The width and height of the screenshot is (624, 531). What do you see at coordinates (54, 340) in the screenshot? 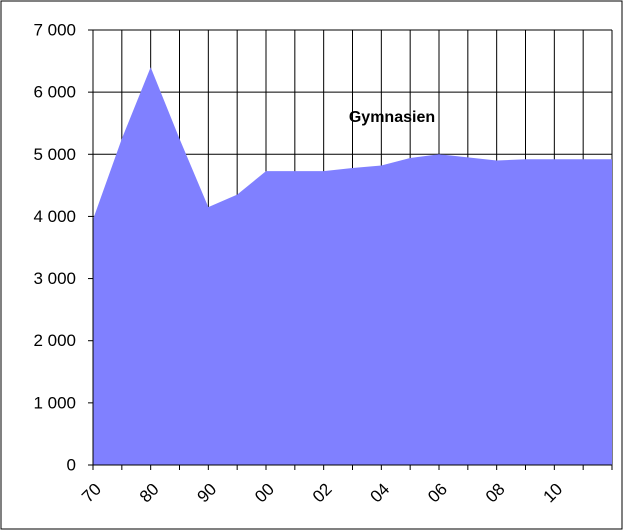
I see `y-tick-label: 2 000` at bounding box center [54, 340].